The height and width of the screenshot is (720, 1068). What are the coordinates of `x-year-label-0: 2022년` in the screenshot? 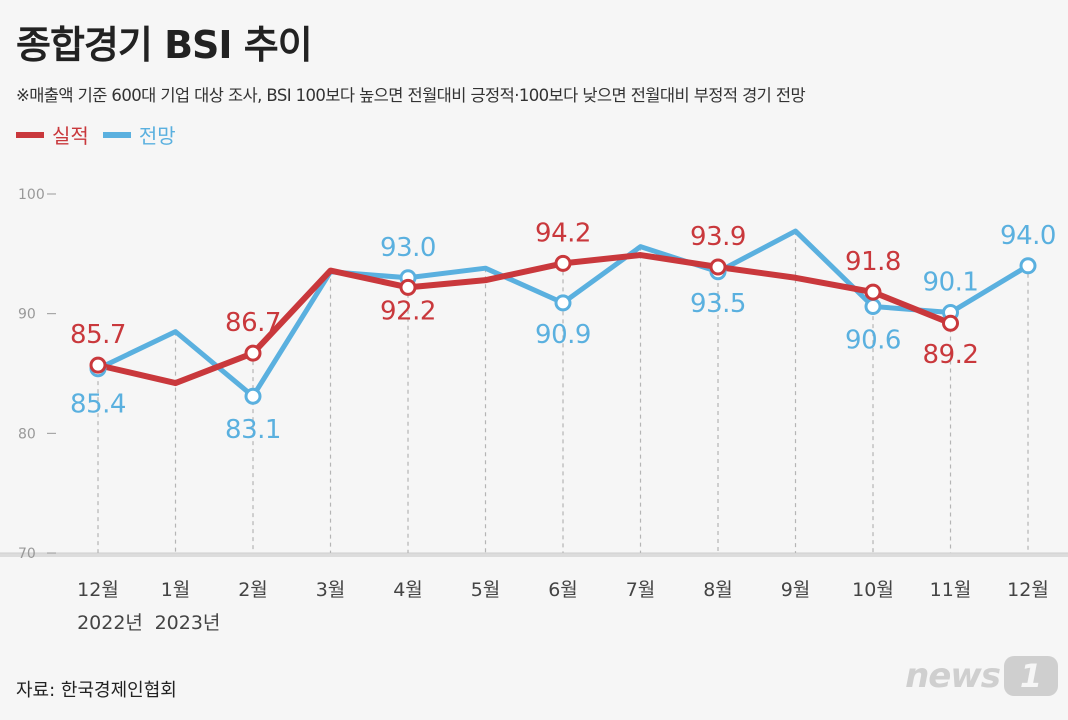 It's located at (110, 623).